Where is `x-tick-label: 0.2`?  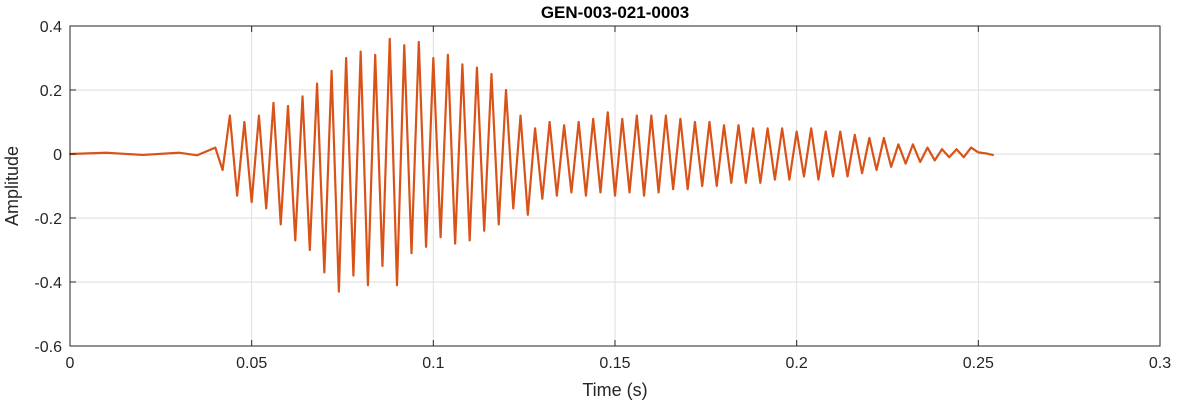
x-tick-label: 0.2 is located at coordinates (797, 363).